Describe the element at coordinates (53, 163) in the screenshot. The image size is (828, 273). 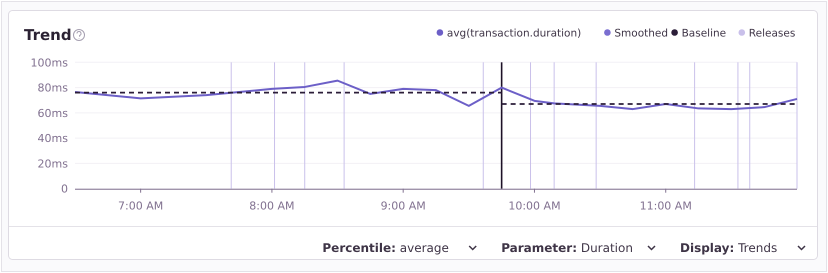
I see `y-tick-label: 20ms` at that location.